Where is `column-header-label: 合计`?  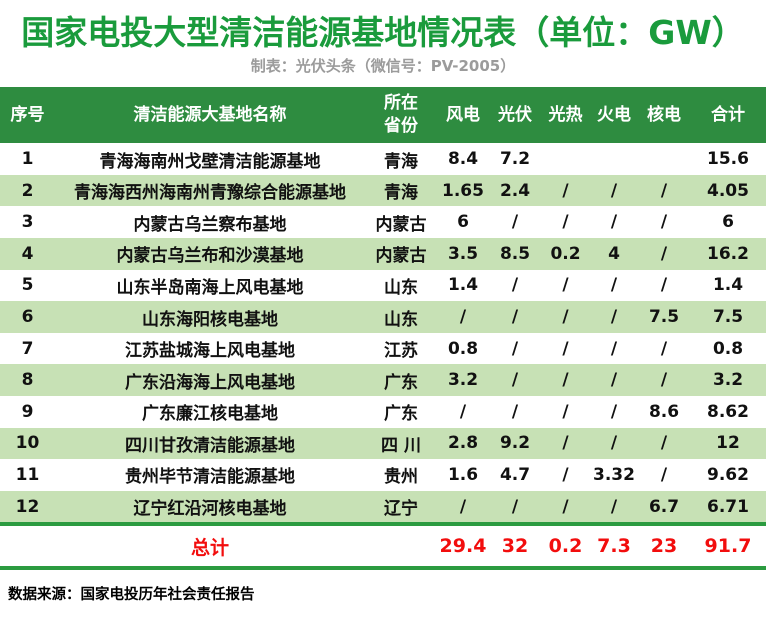 column-header-label: 合计 is located at coordinates (728, 114).